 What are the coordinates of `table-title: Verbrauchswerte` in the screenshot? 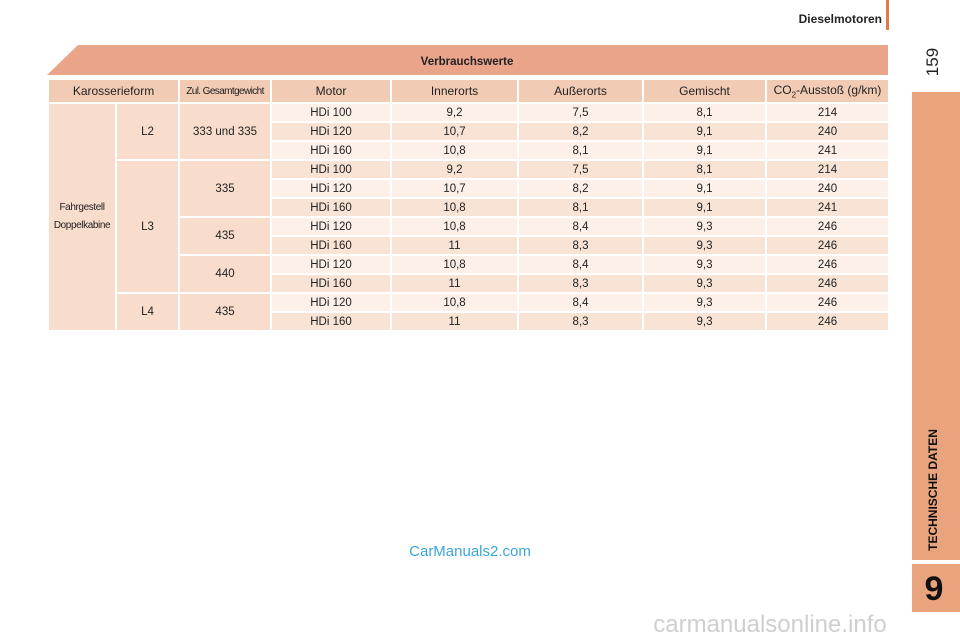 It's located at (467, 62).